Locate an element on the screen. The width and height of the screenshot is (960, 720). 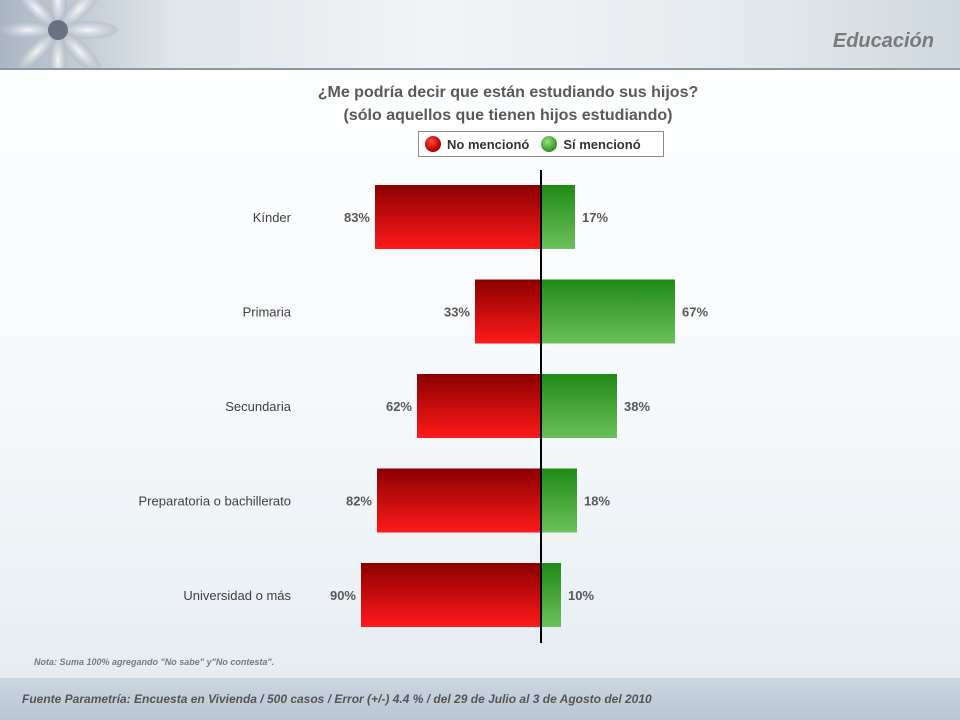
section-title: Educación is located at coordinates (883, 41).